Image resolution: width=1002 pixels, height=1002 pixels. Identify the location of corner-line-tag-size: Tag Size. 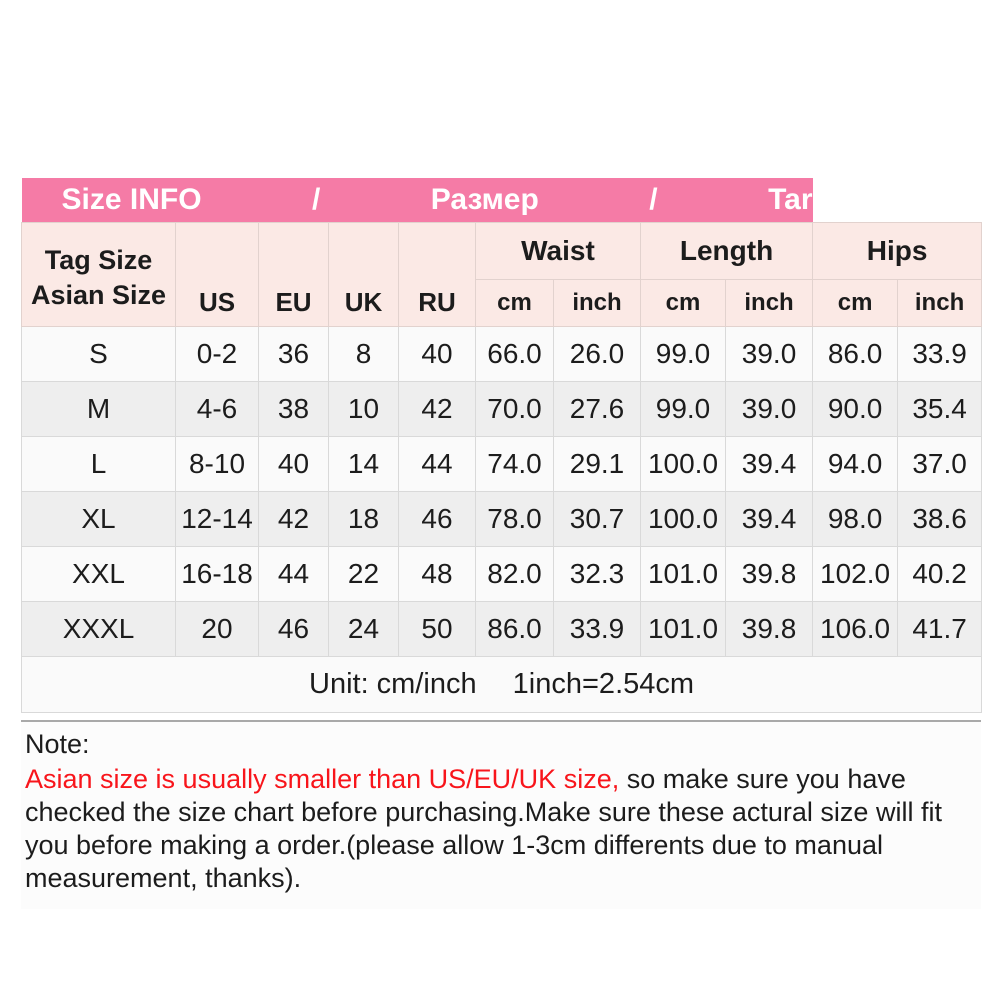
(98, 259).